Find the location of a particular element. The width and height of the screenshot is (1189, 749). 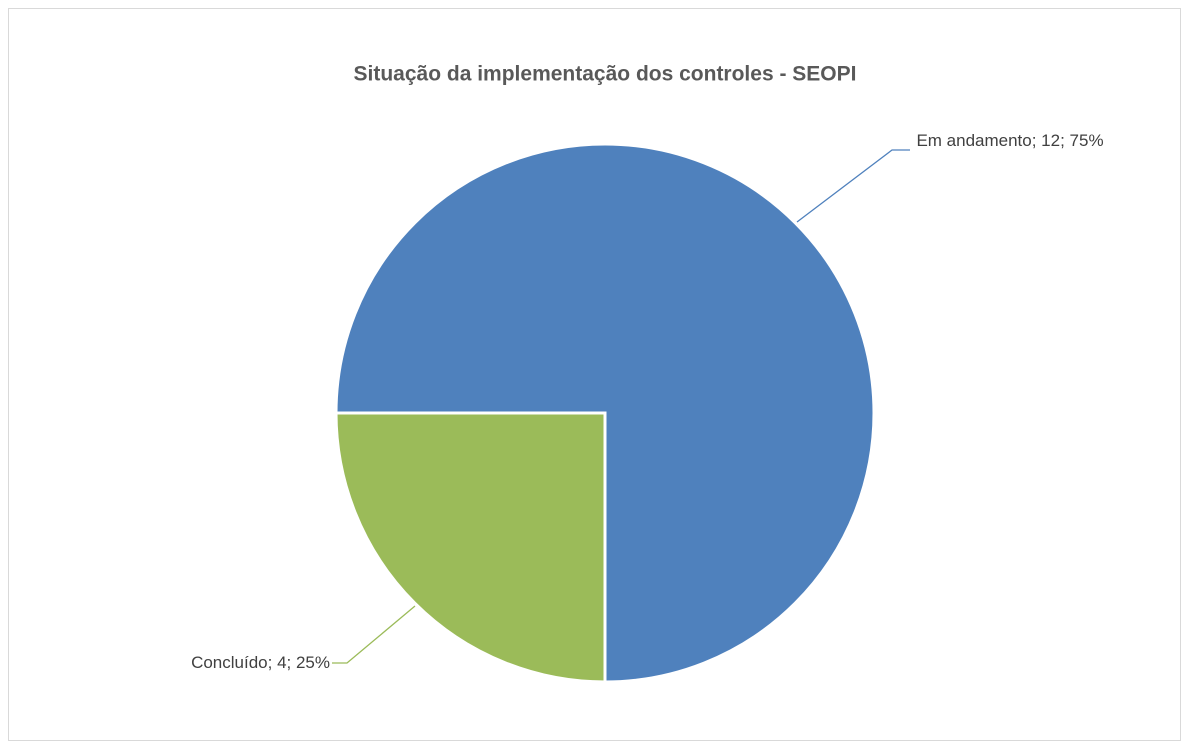

data-label: Em andamento; 12; 75% is located at coordinates (1010, 140).